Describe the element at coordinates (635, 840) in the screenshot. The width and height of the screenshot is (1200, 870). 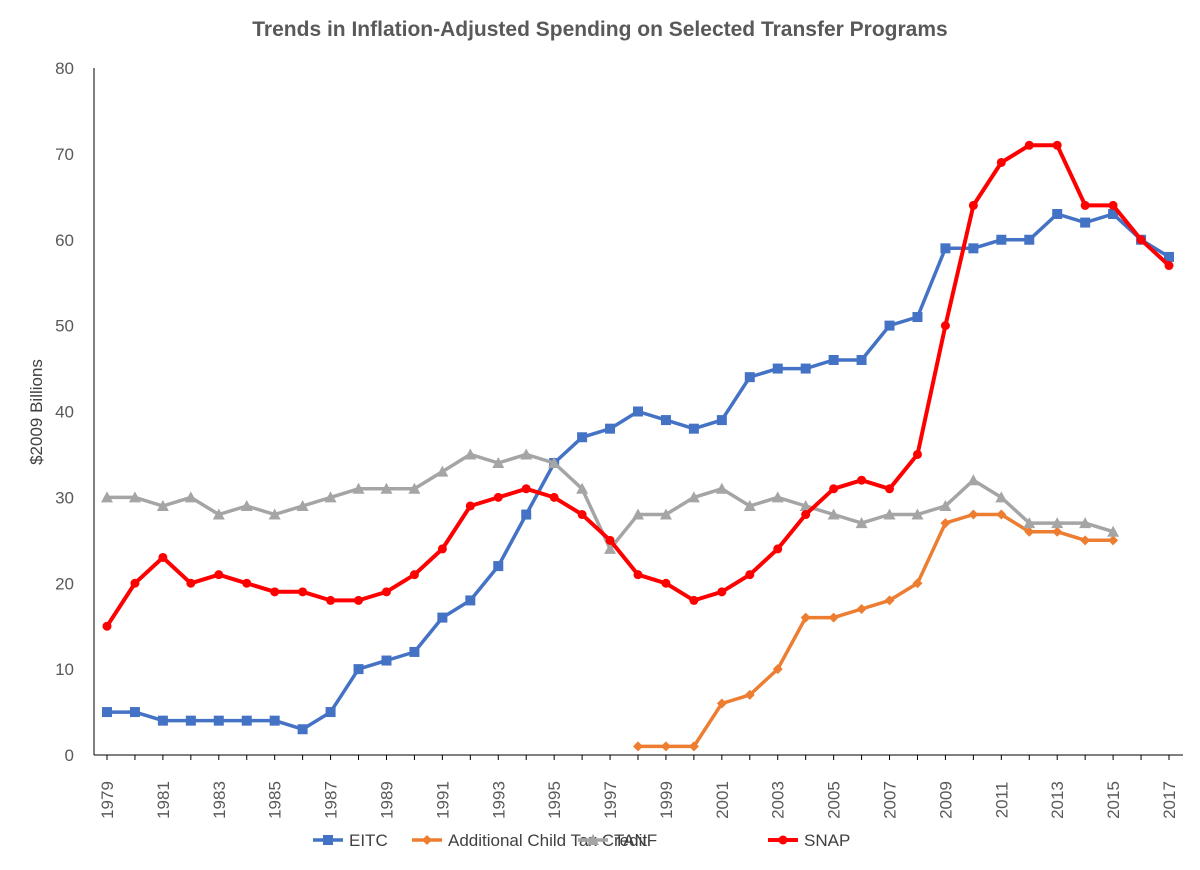
I see `legend-label-tanf: TANF` at that location.